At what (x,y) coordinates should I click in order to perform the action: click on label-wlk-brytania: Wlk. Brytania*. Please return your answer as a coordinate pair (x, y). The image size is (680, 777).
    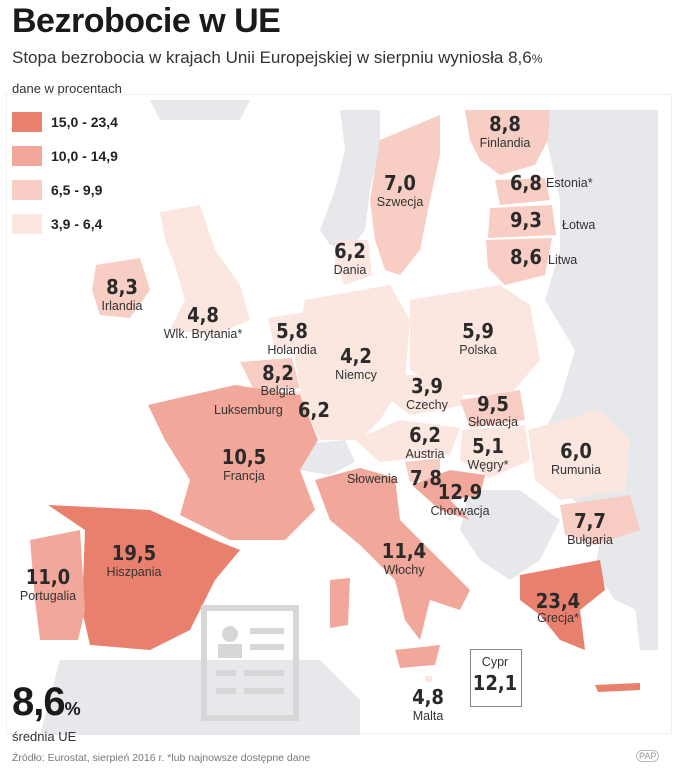
    Looking at the image, I should click on (203, 334).